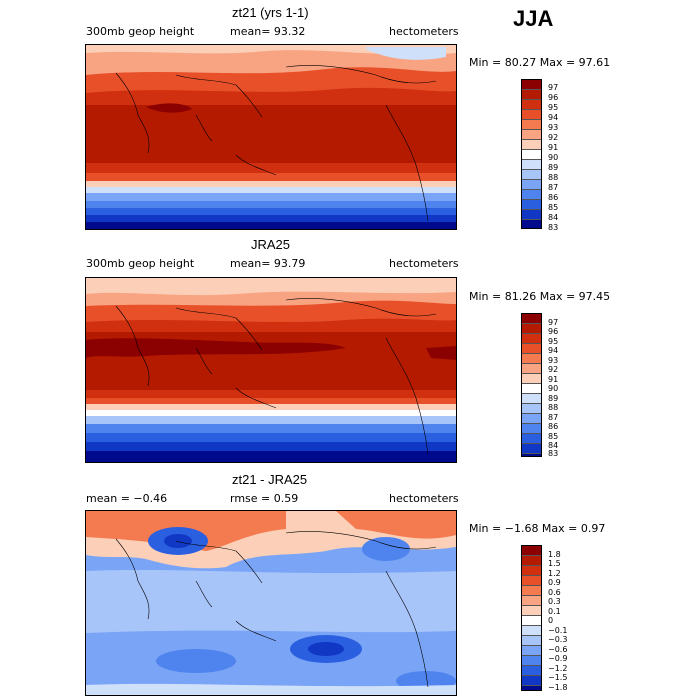 The image size is (700, 700). What do you see at coordinates (140, 31) in the screenshot?
I see `panel-1-variable: 300mb geop height` at bounding box center [140, 31].